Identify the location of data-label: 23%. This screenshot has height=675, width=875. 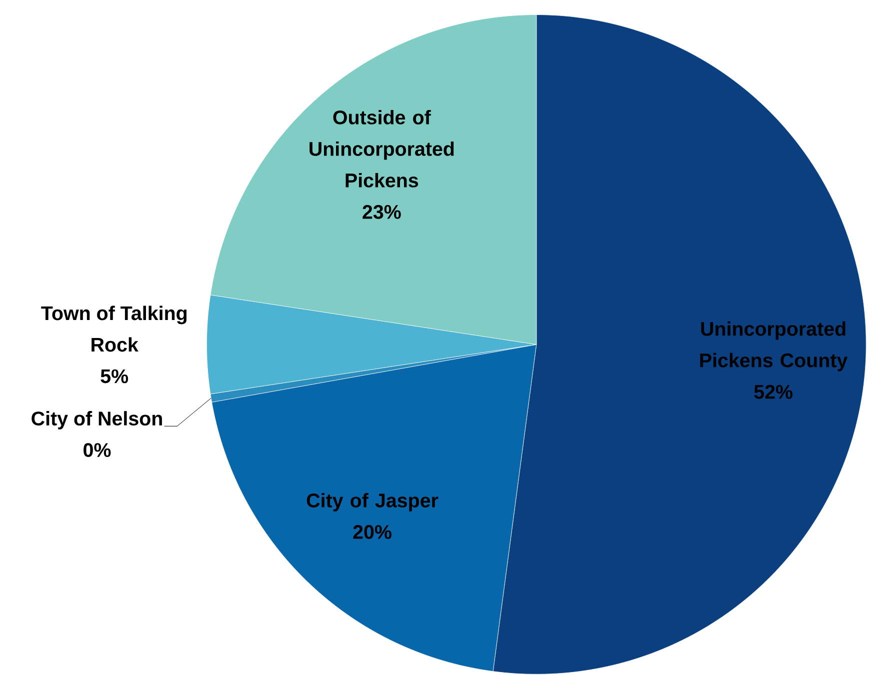
(381, 211).